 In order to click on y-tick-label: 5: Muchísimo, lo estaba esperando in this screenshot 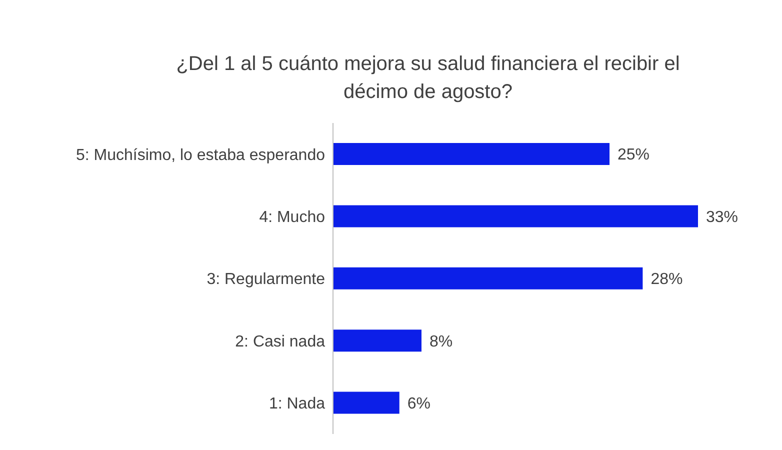, I will do `click(201, 155)`.